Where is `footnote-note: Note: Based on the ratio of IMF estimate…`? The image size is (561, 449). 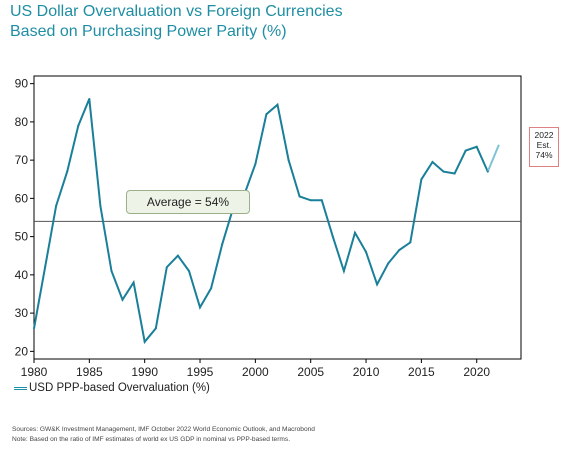
footnote-note: Note: Based on the ratio of IMF estimate… is located at coordinates (151, 439).